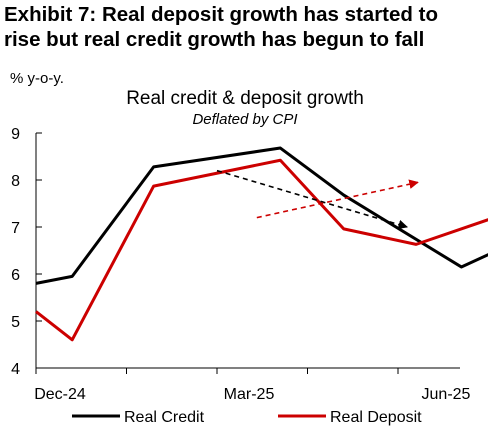 This screenshot has height=432, width=488. Describe the element at coordinates (15, 322) in the screenshot. I see `y-tick-label: 5` at that location.